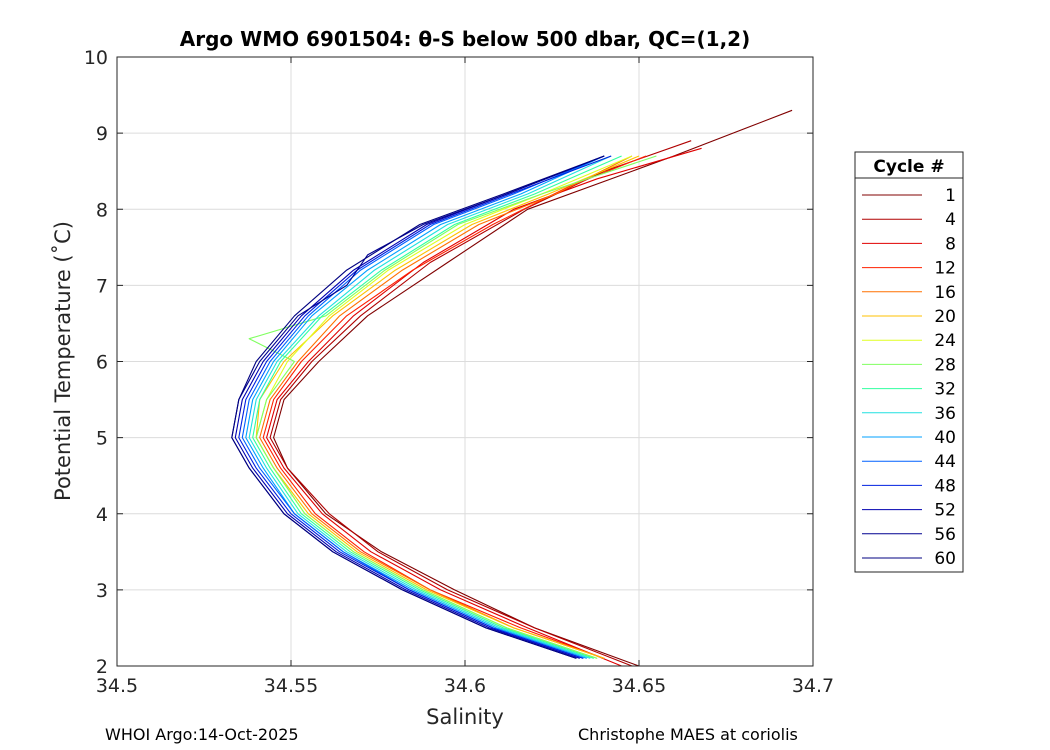 This screenshot has height=750, width=1050. I want to click on y-axis-label: Potential Temperature (˚C), so click(63, 361).